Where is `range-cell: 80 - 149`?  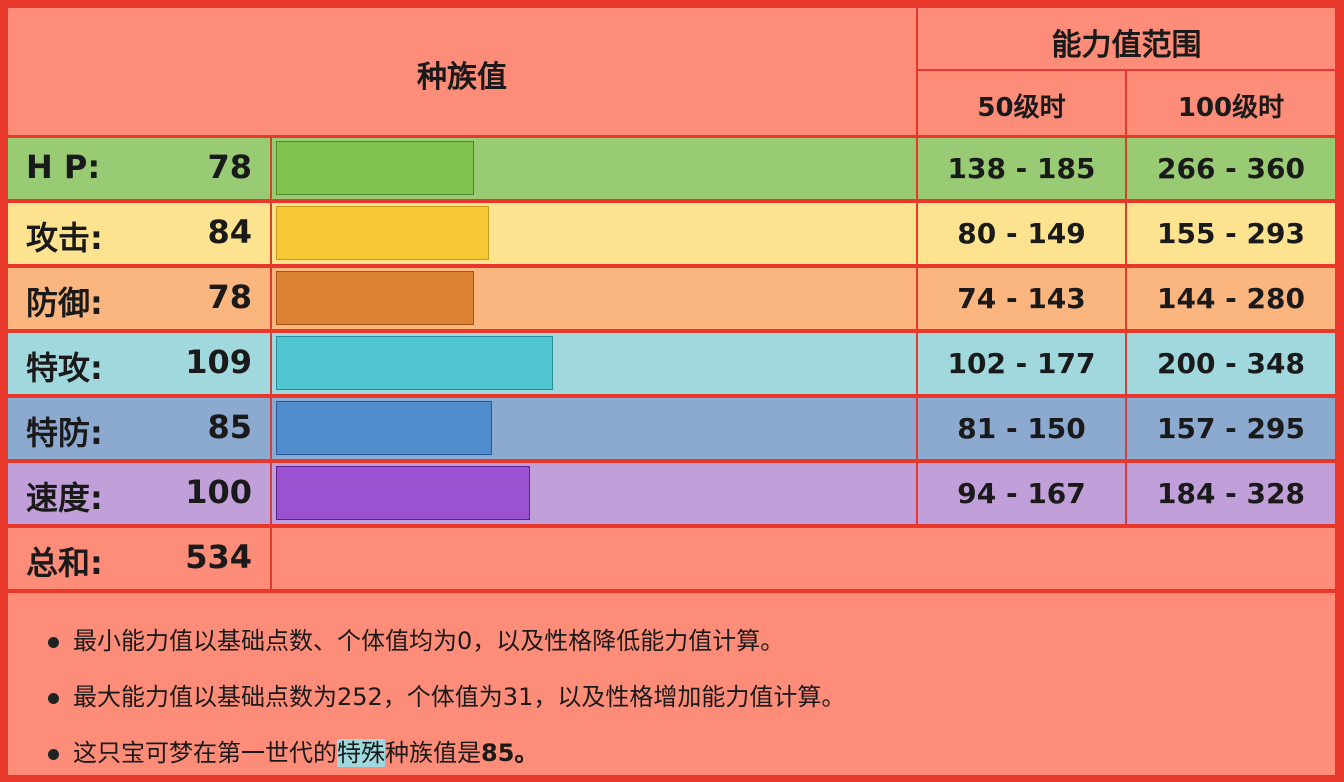 range-cell: 80 - 149 is located at coordinates (1021, 233).